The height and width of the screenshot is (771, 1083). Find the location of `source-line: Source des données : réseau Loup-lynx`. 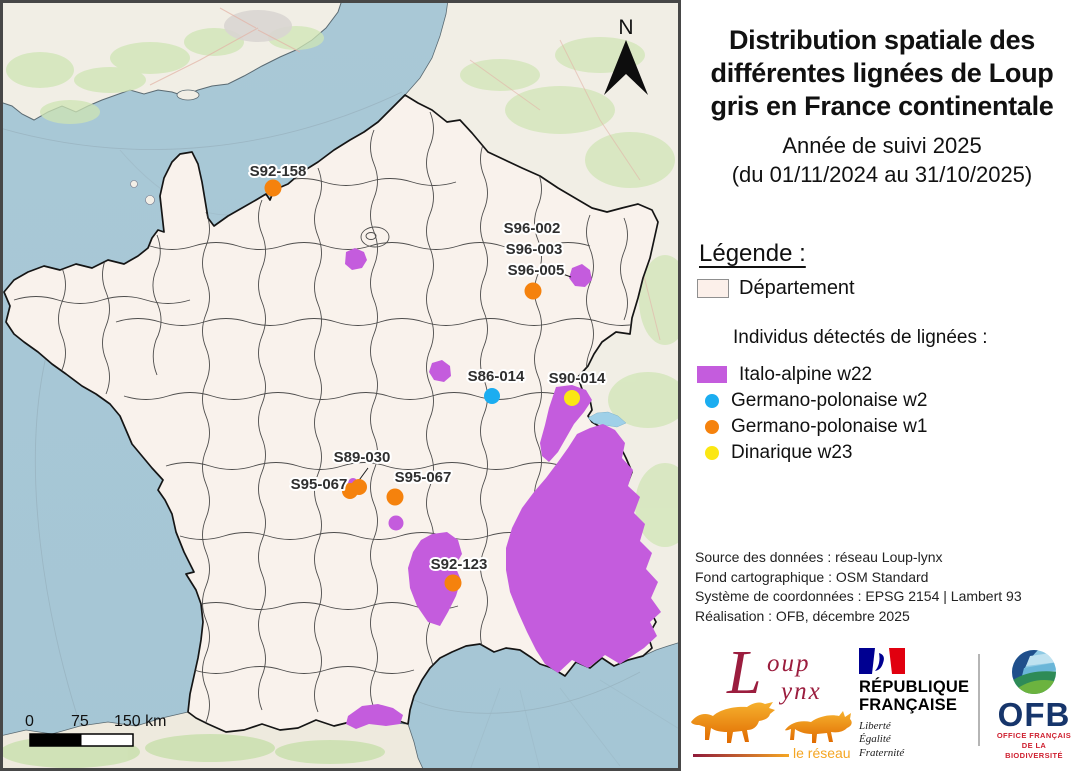

source-line: Source des données : réseau Loup-lynx is located at coordinates (819, 557).